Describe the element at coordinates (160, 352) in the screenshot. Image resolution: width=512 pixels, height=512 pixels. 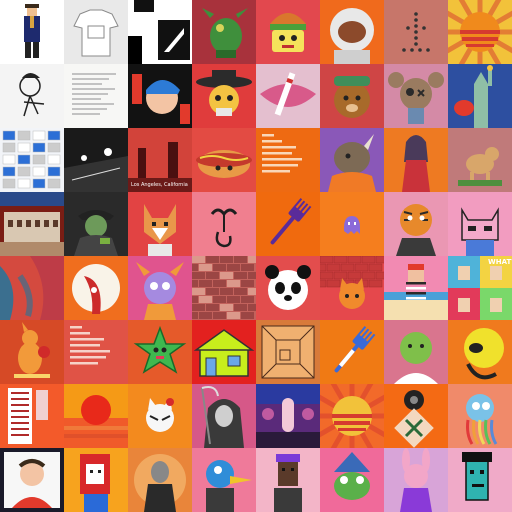
I see `gallery-tile-green-star-character` at that location.